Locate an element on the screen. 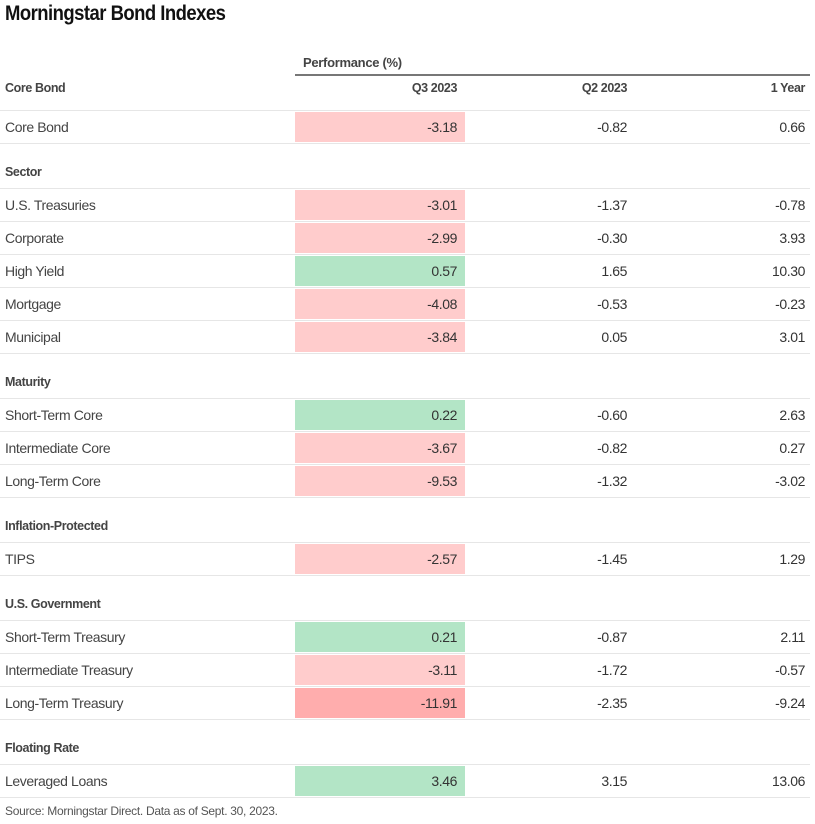 The image size is (815, 824). row-label: Core Bond is located at coordinates (37, 127).